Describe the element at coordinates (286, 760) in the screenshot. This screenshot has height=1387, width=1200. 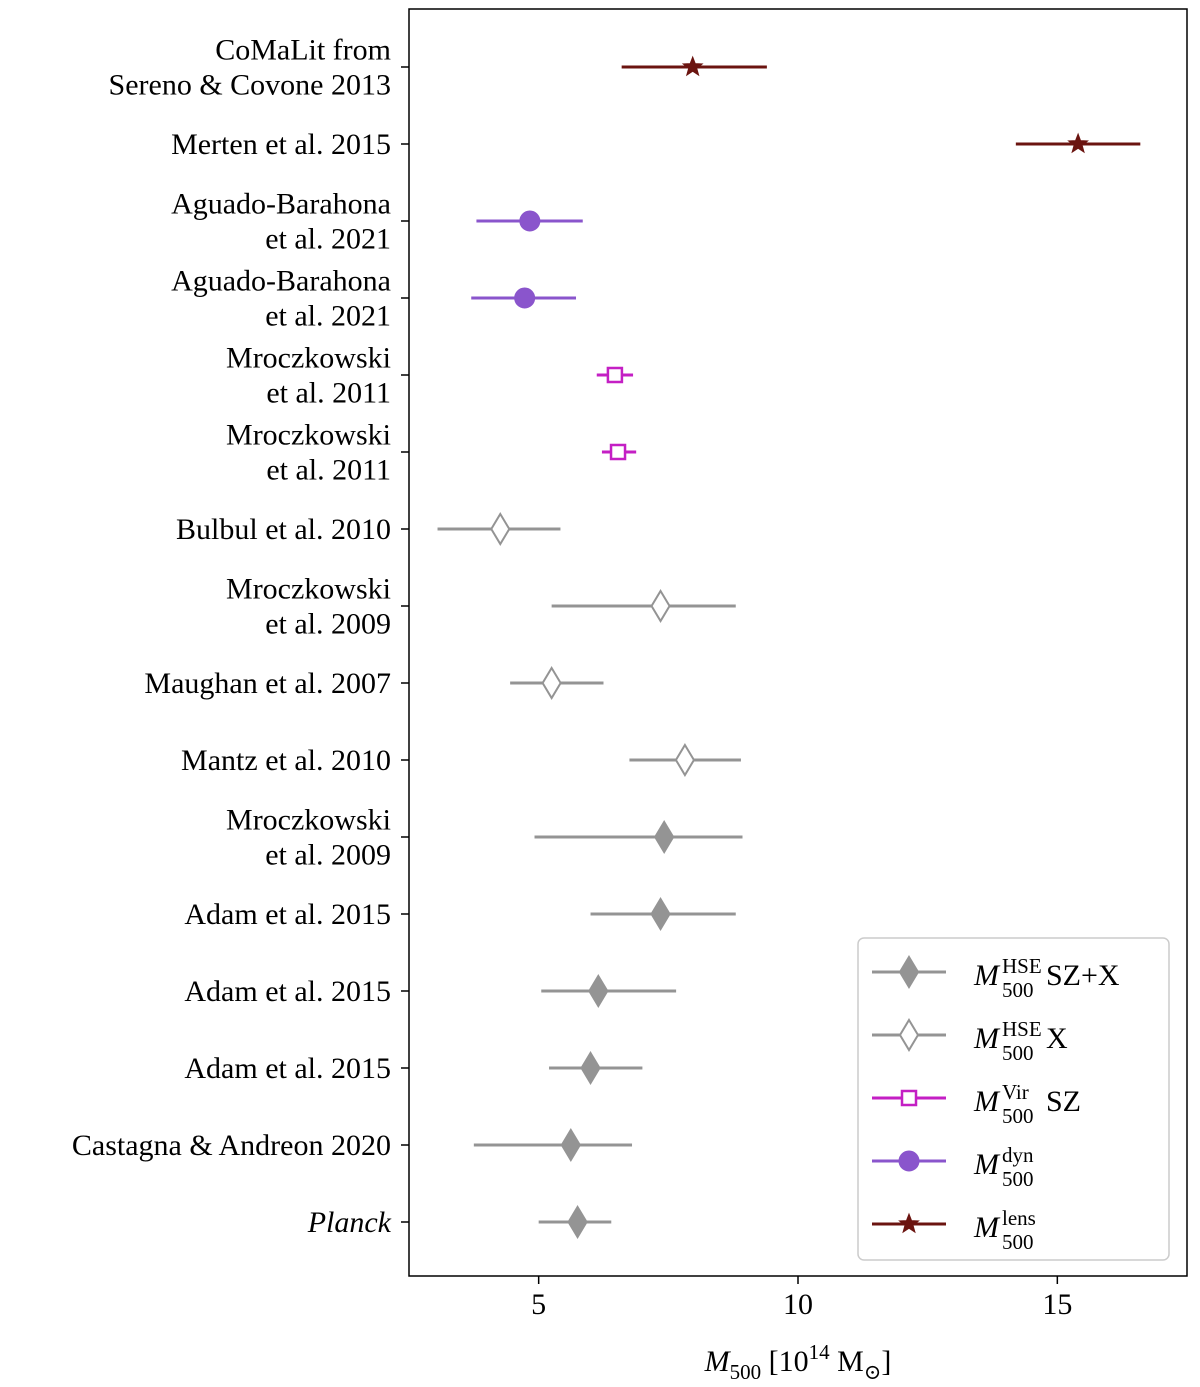
I see `y-tick-label: Mantz et al. 2010` at that location.